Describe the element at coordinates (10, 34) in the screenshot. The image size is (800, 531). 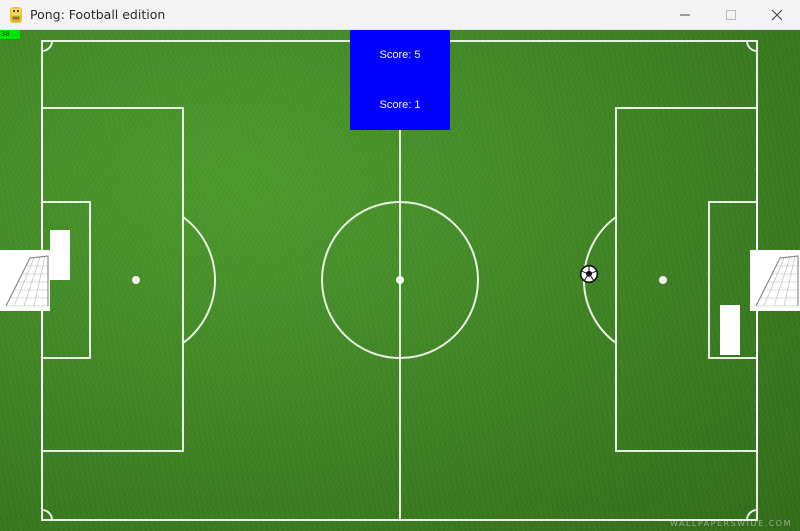
I see `fps-counter: 30` at that location.